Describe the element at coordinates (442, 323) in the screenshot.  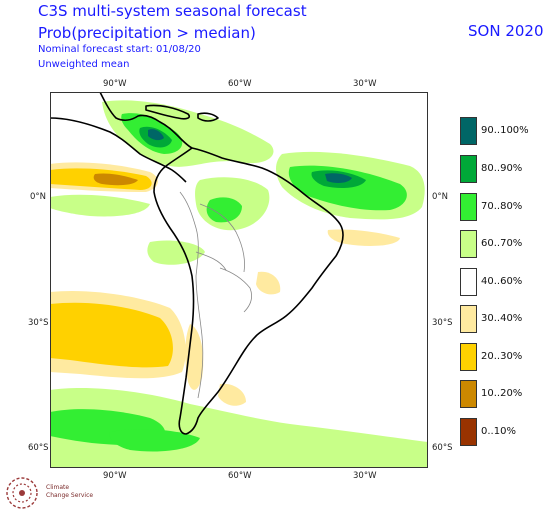
I see `right-tick-30s: 30°S` at that location.